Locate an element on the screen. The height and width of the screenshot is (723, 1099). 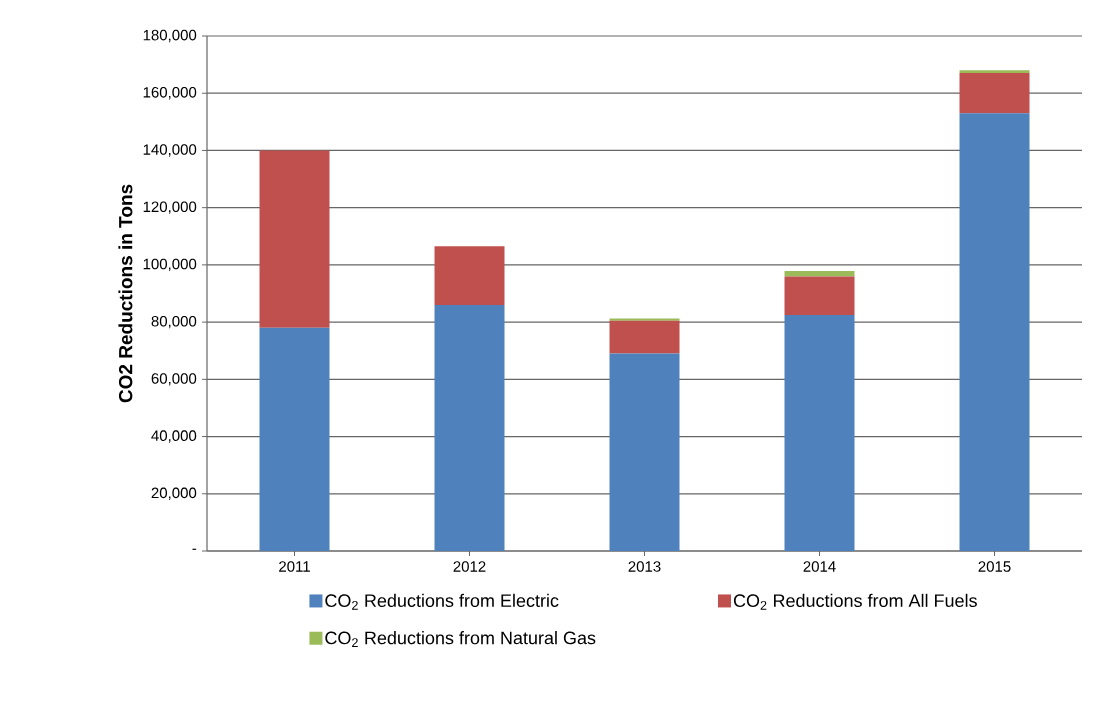
x-tick-label: 2014 is located at coordinates (819, 566).